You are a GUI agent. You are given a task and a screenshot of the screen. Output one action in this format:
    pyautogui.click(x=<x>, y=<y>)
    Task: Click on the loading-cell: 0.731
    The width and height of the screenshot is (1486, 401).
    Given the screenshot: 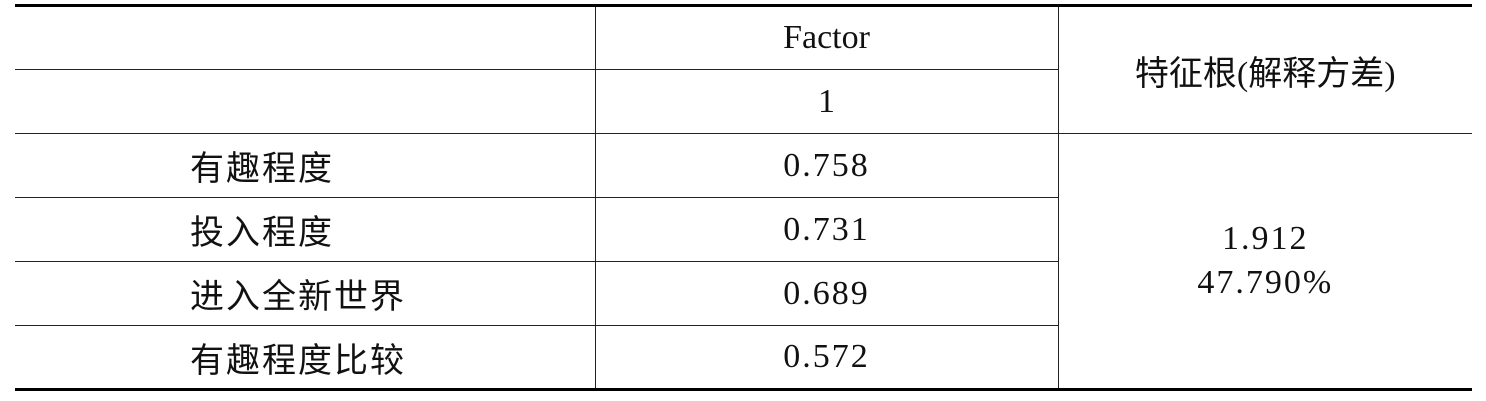 What is the action you would take?
    pyautogui.click(x=826, y=229)
    